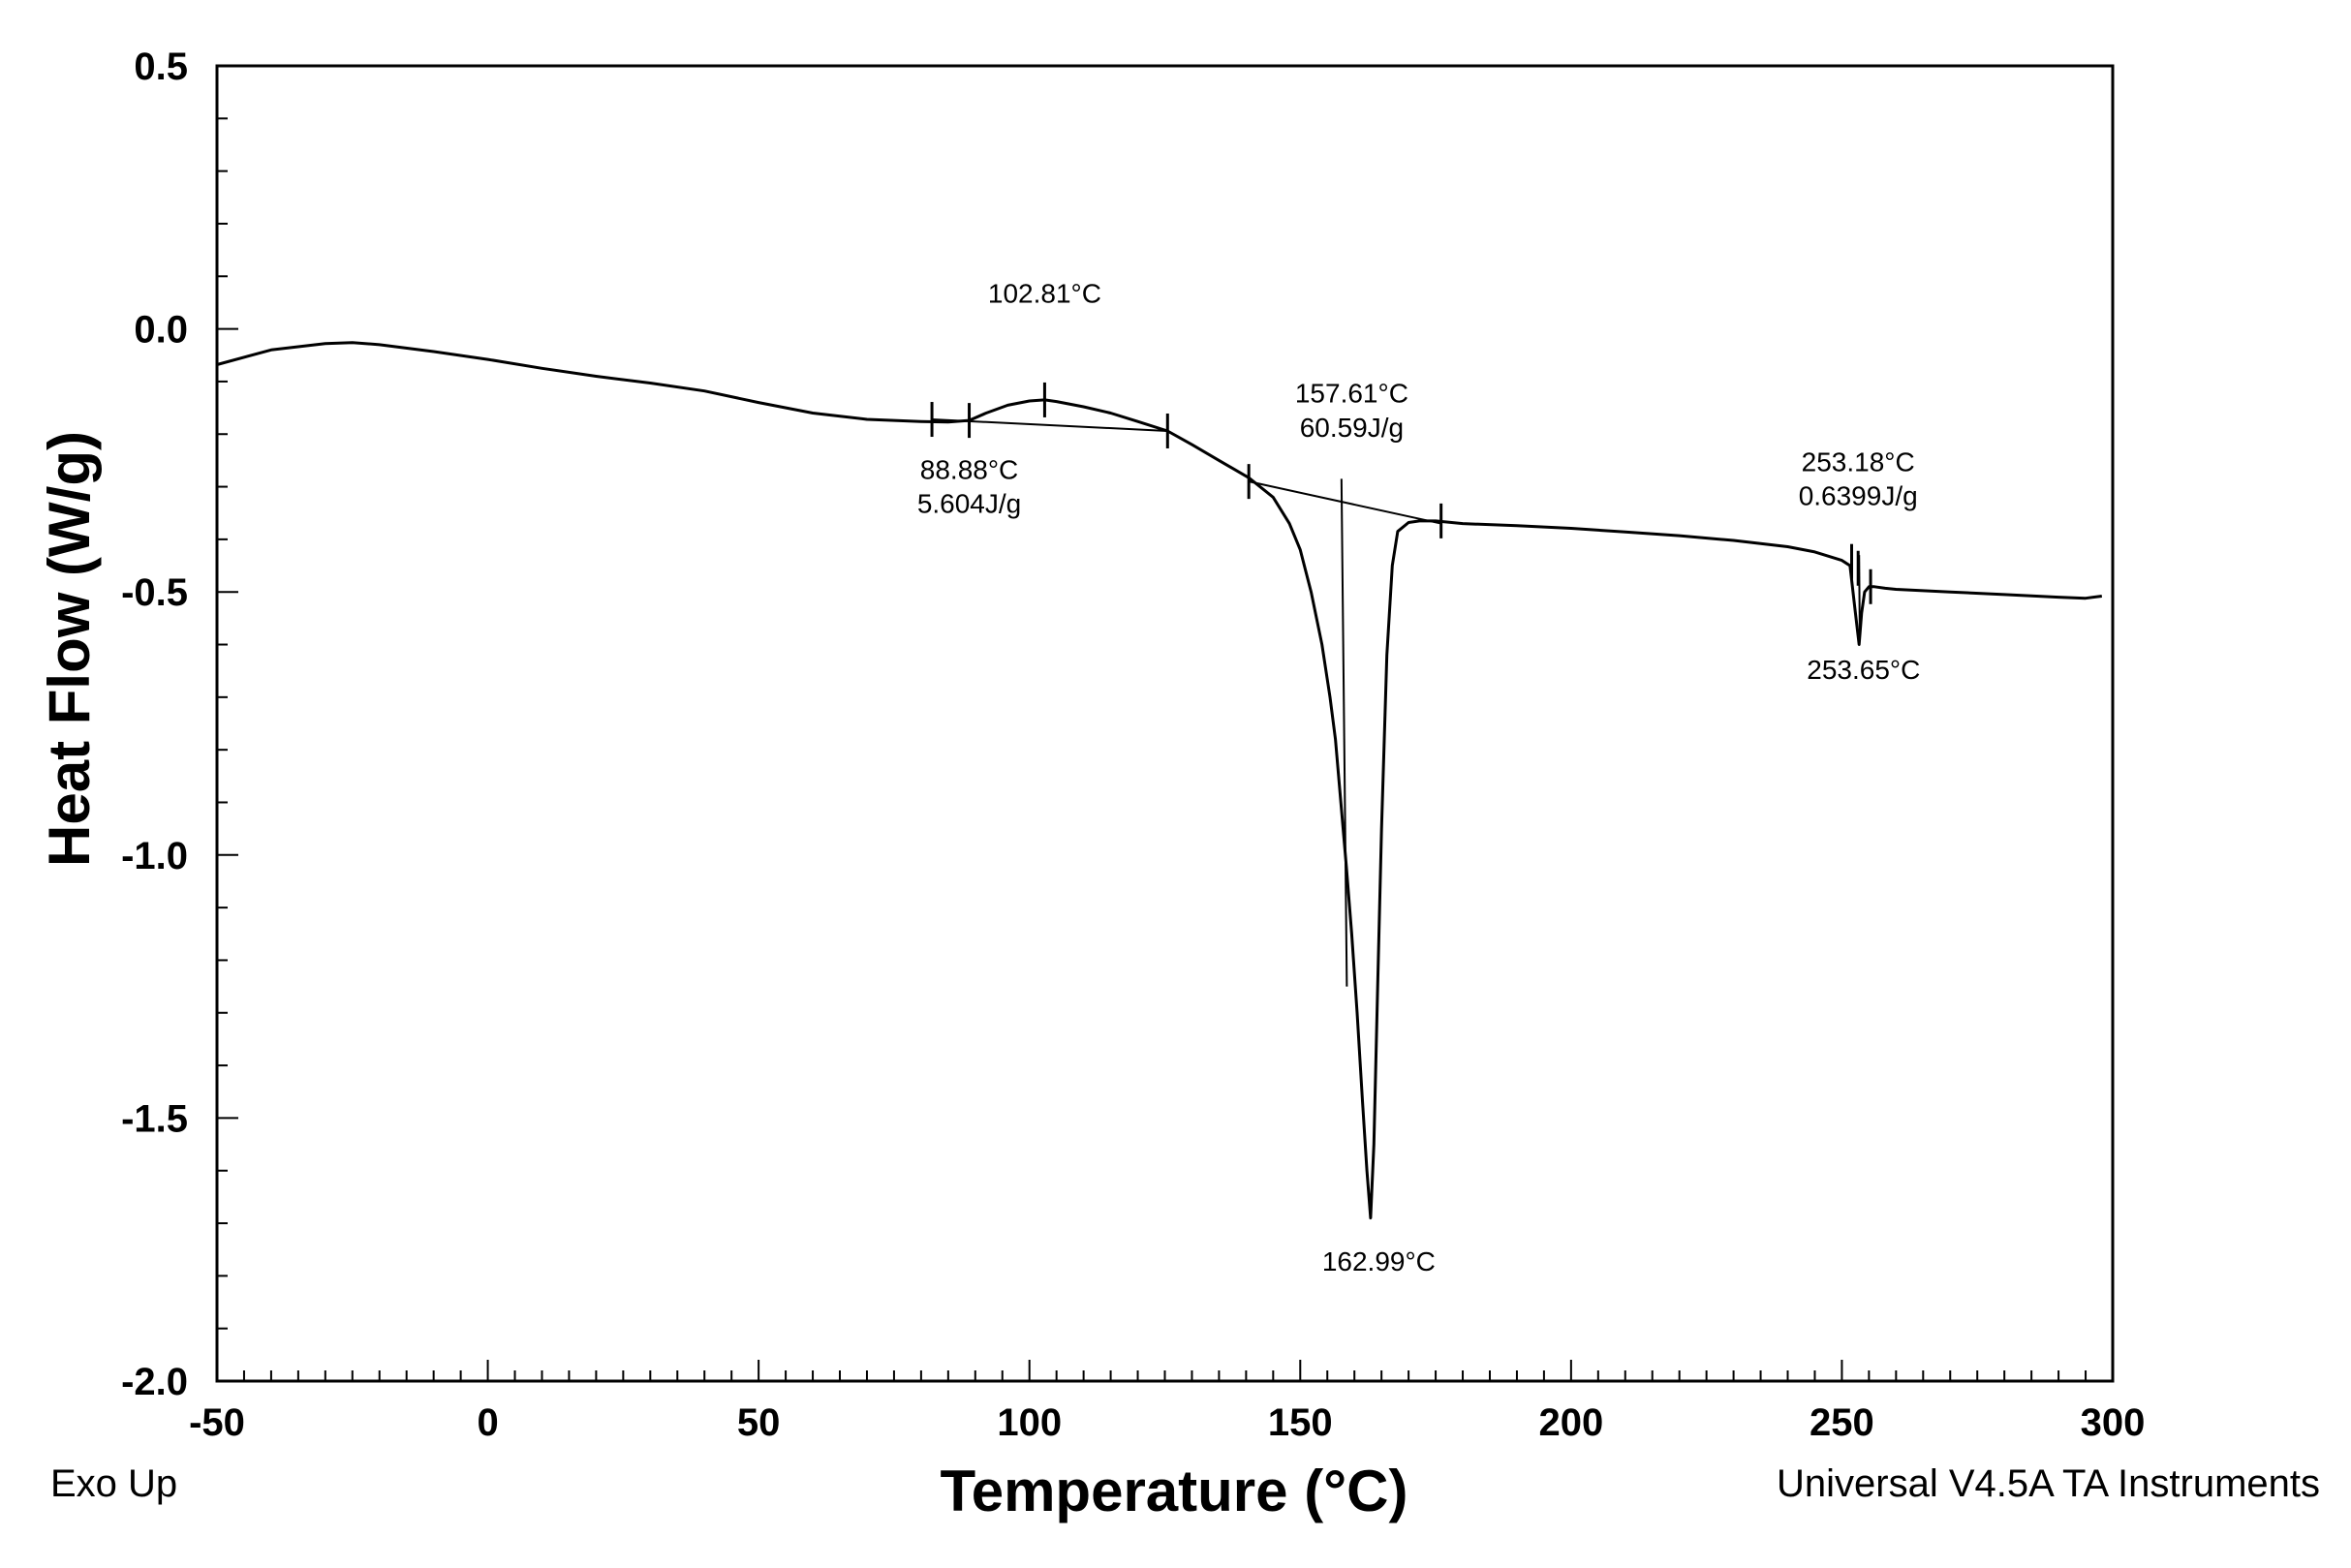 Image resolution: width=2351 pixels, height=1568 pixels. Describe the element at coordinates (1300, 1422) in the screenshot. I see `x-tick-label: 150` at that location.